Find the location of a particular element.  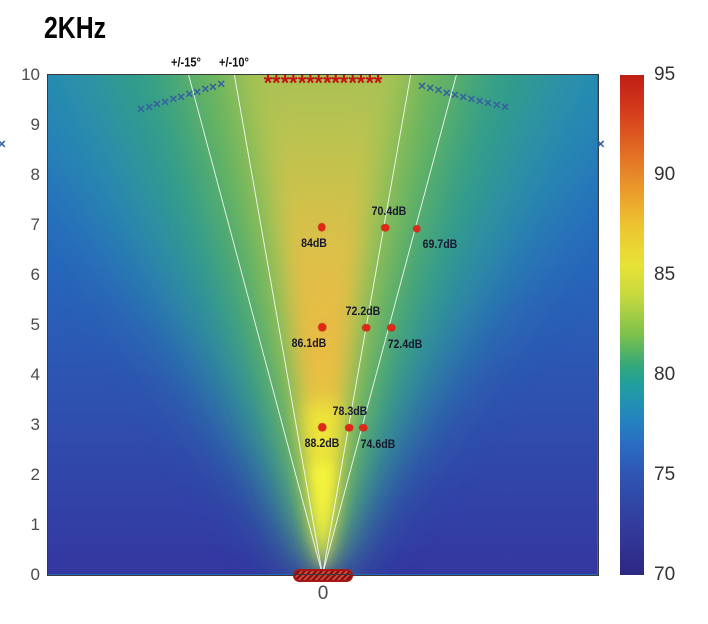

angle-label: +/-15° is located at coordinates (186, 62).